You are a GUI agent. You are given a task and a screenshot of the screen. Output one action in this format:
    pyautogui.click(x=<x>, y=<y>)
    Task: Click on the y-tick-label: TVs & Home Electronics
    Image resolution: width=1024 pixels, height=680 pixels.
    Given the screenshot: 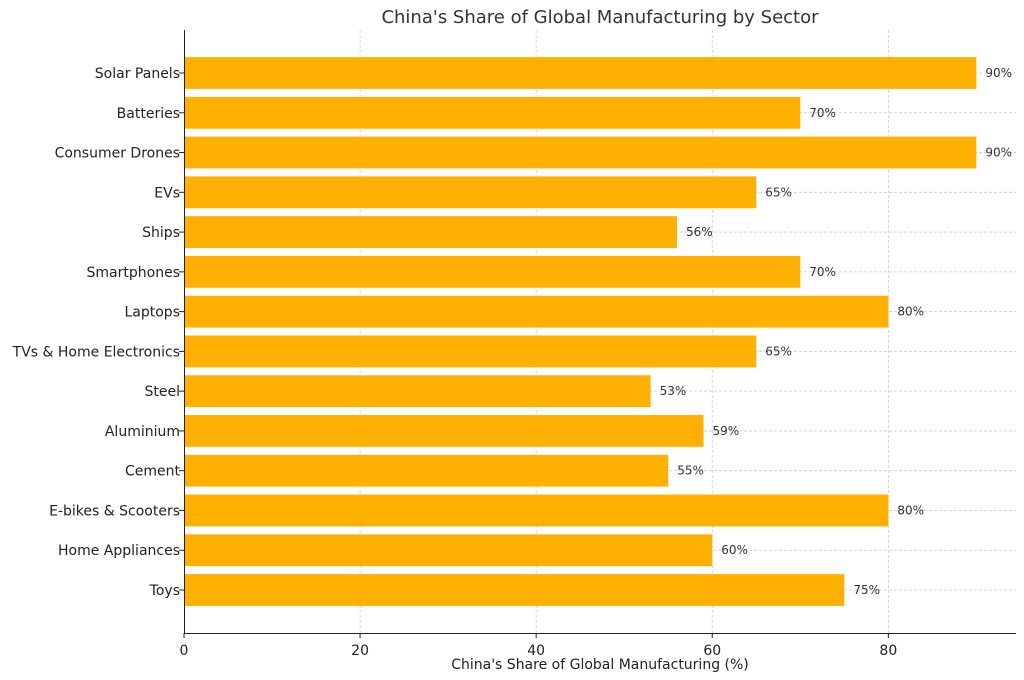 What is the action you would take?
    pyautogui.click(x=96, y=352)
    